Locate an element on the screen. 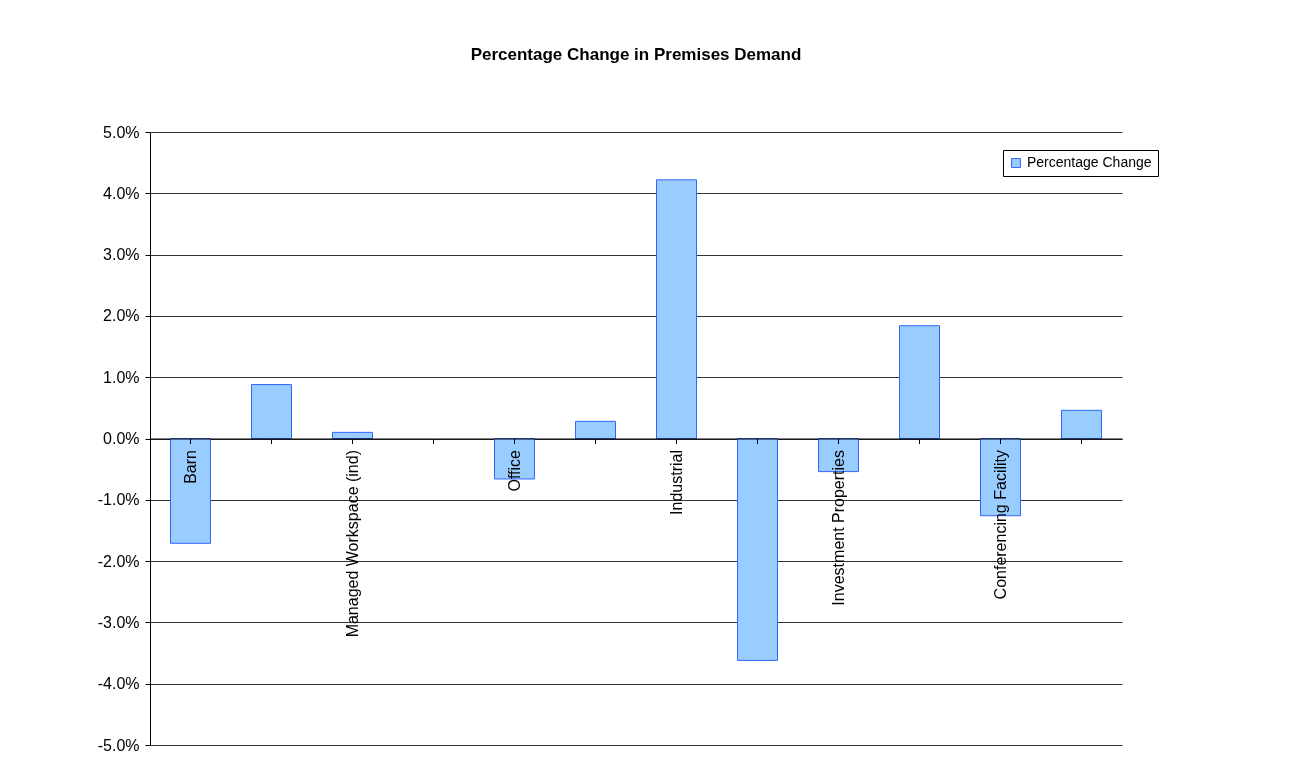  y-tick-label: -4.0% is located at coordinates (118, 684).